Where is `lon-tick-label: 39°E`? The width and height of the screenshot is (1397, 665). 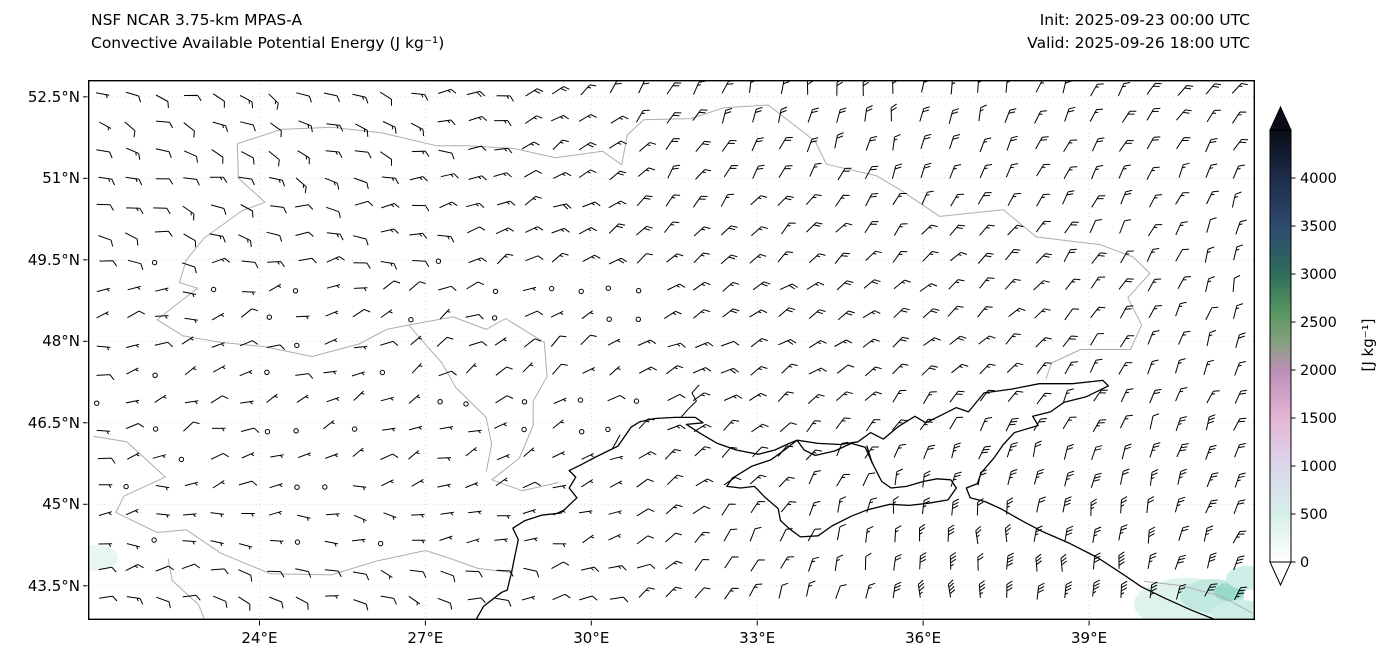 lon-tick-label: 39°E is located at coordinates (1089, 638).